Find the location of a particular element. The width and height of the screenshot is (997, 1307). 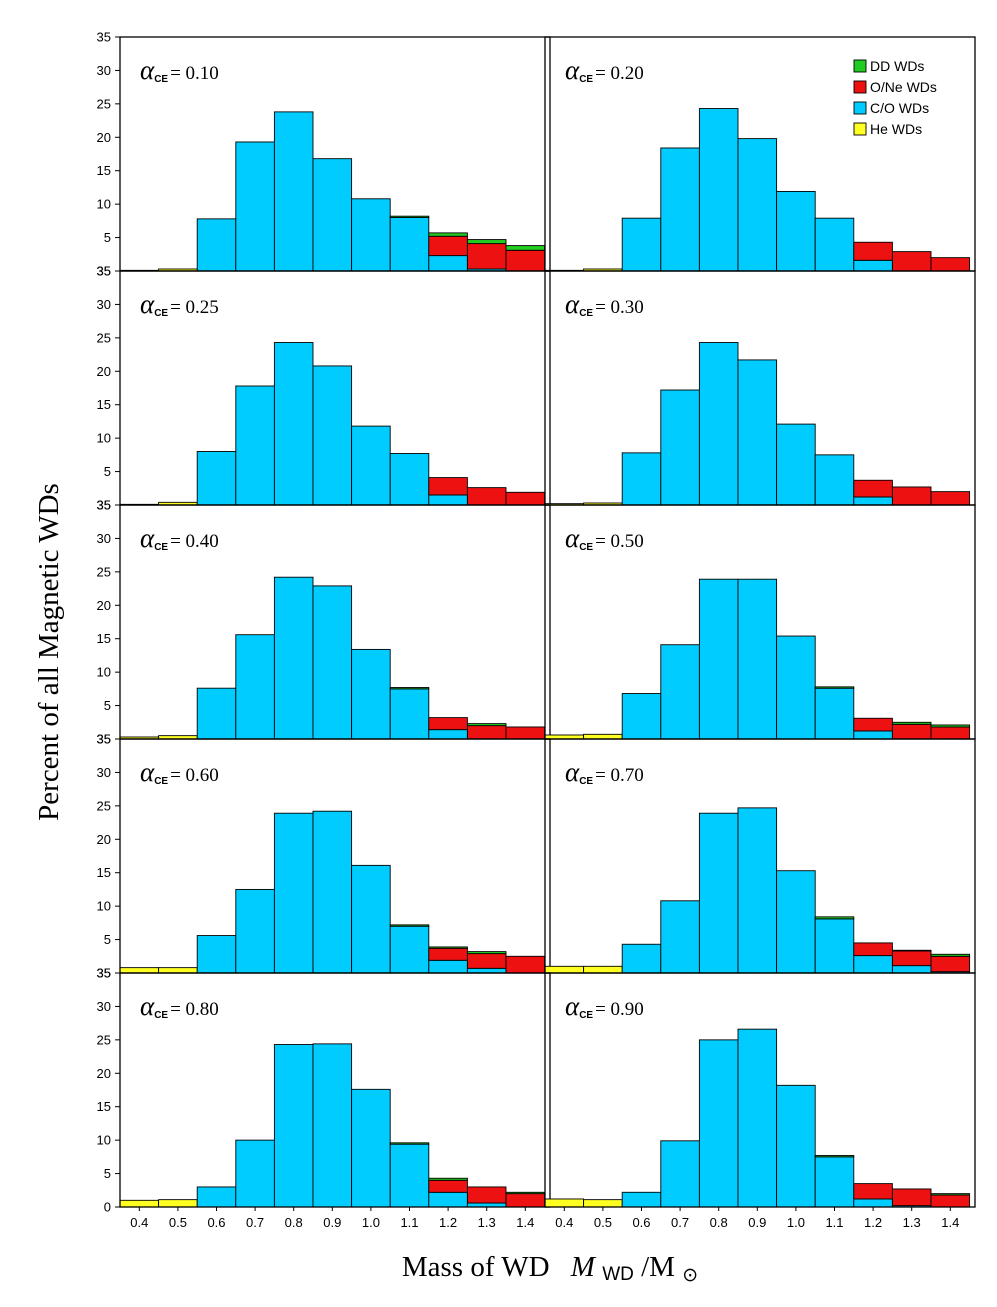

panel-alpha-0.70: αCE = 0.70 is located at coordinates (760, 856).